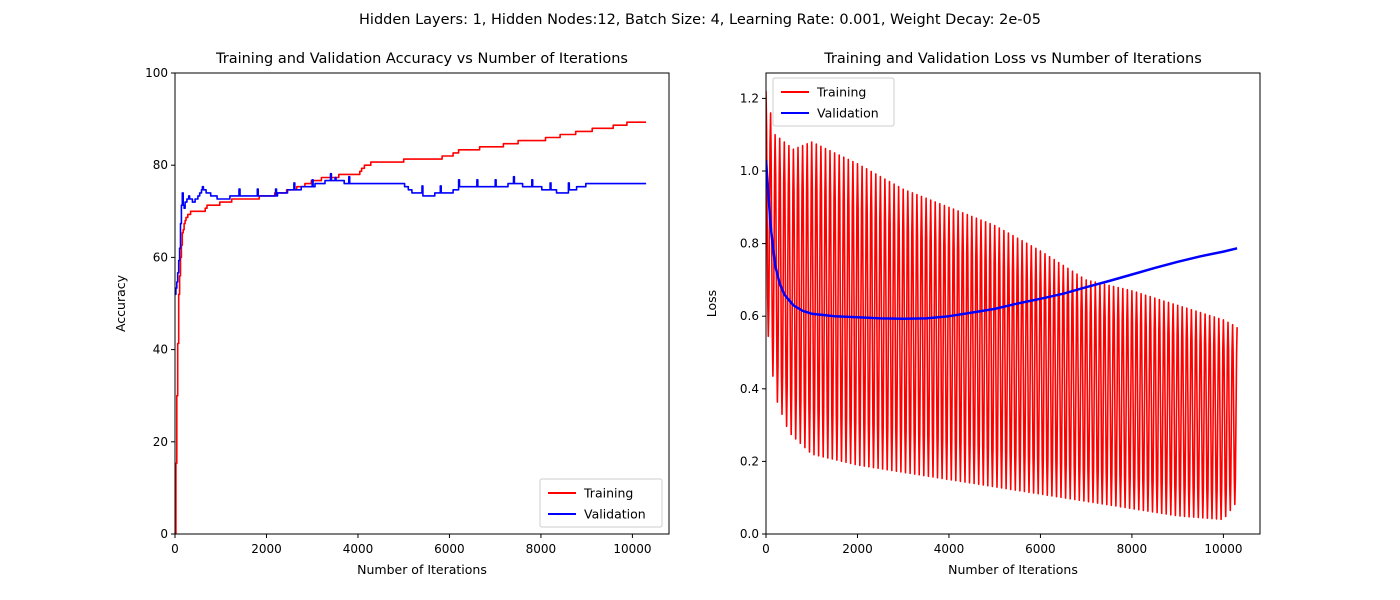 This screenshot has height=600, width=1400. What do you see at coordinates (749, 534) in the screenshot?
I see `y-tick-label: 0.0` at bounding box center [749, 534].